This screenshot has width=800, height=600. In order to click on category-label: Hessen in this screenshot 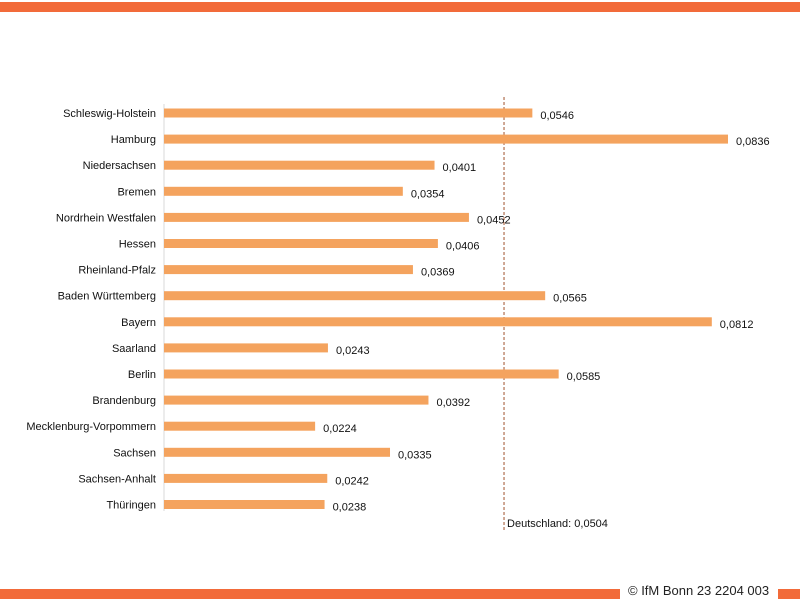, I will do `click(137, 245)`.